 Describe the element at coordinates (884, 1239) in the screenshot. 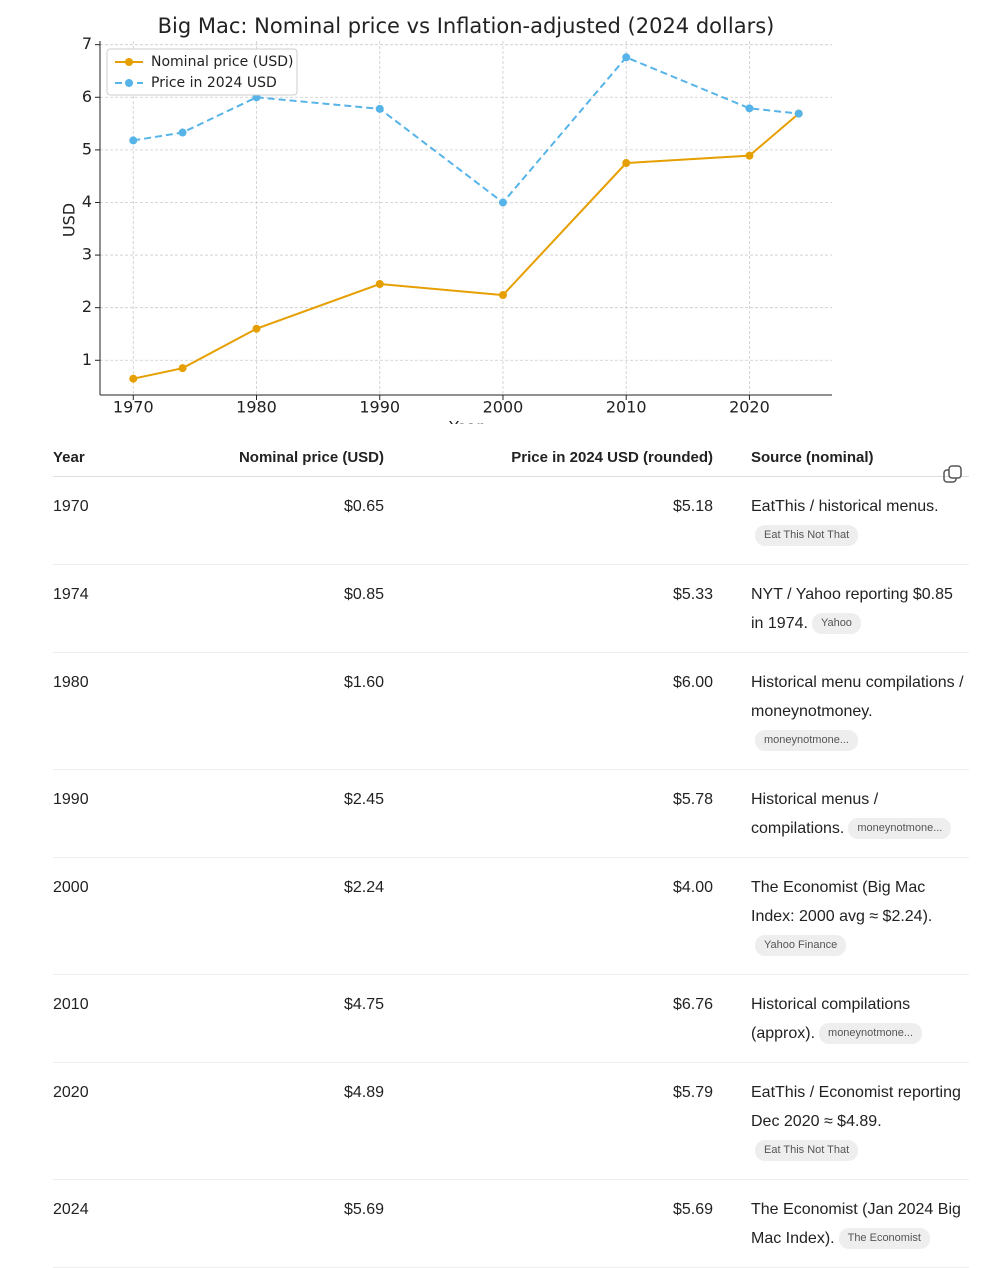

I see `source-chip: The Economist` at that location.